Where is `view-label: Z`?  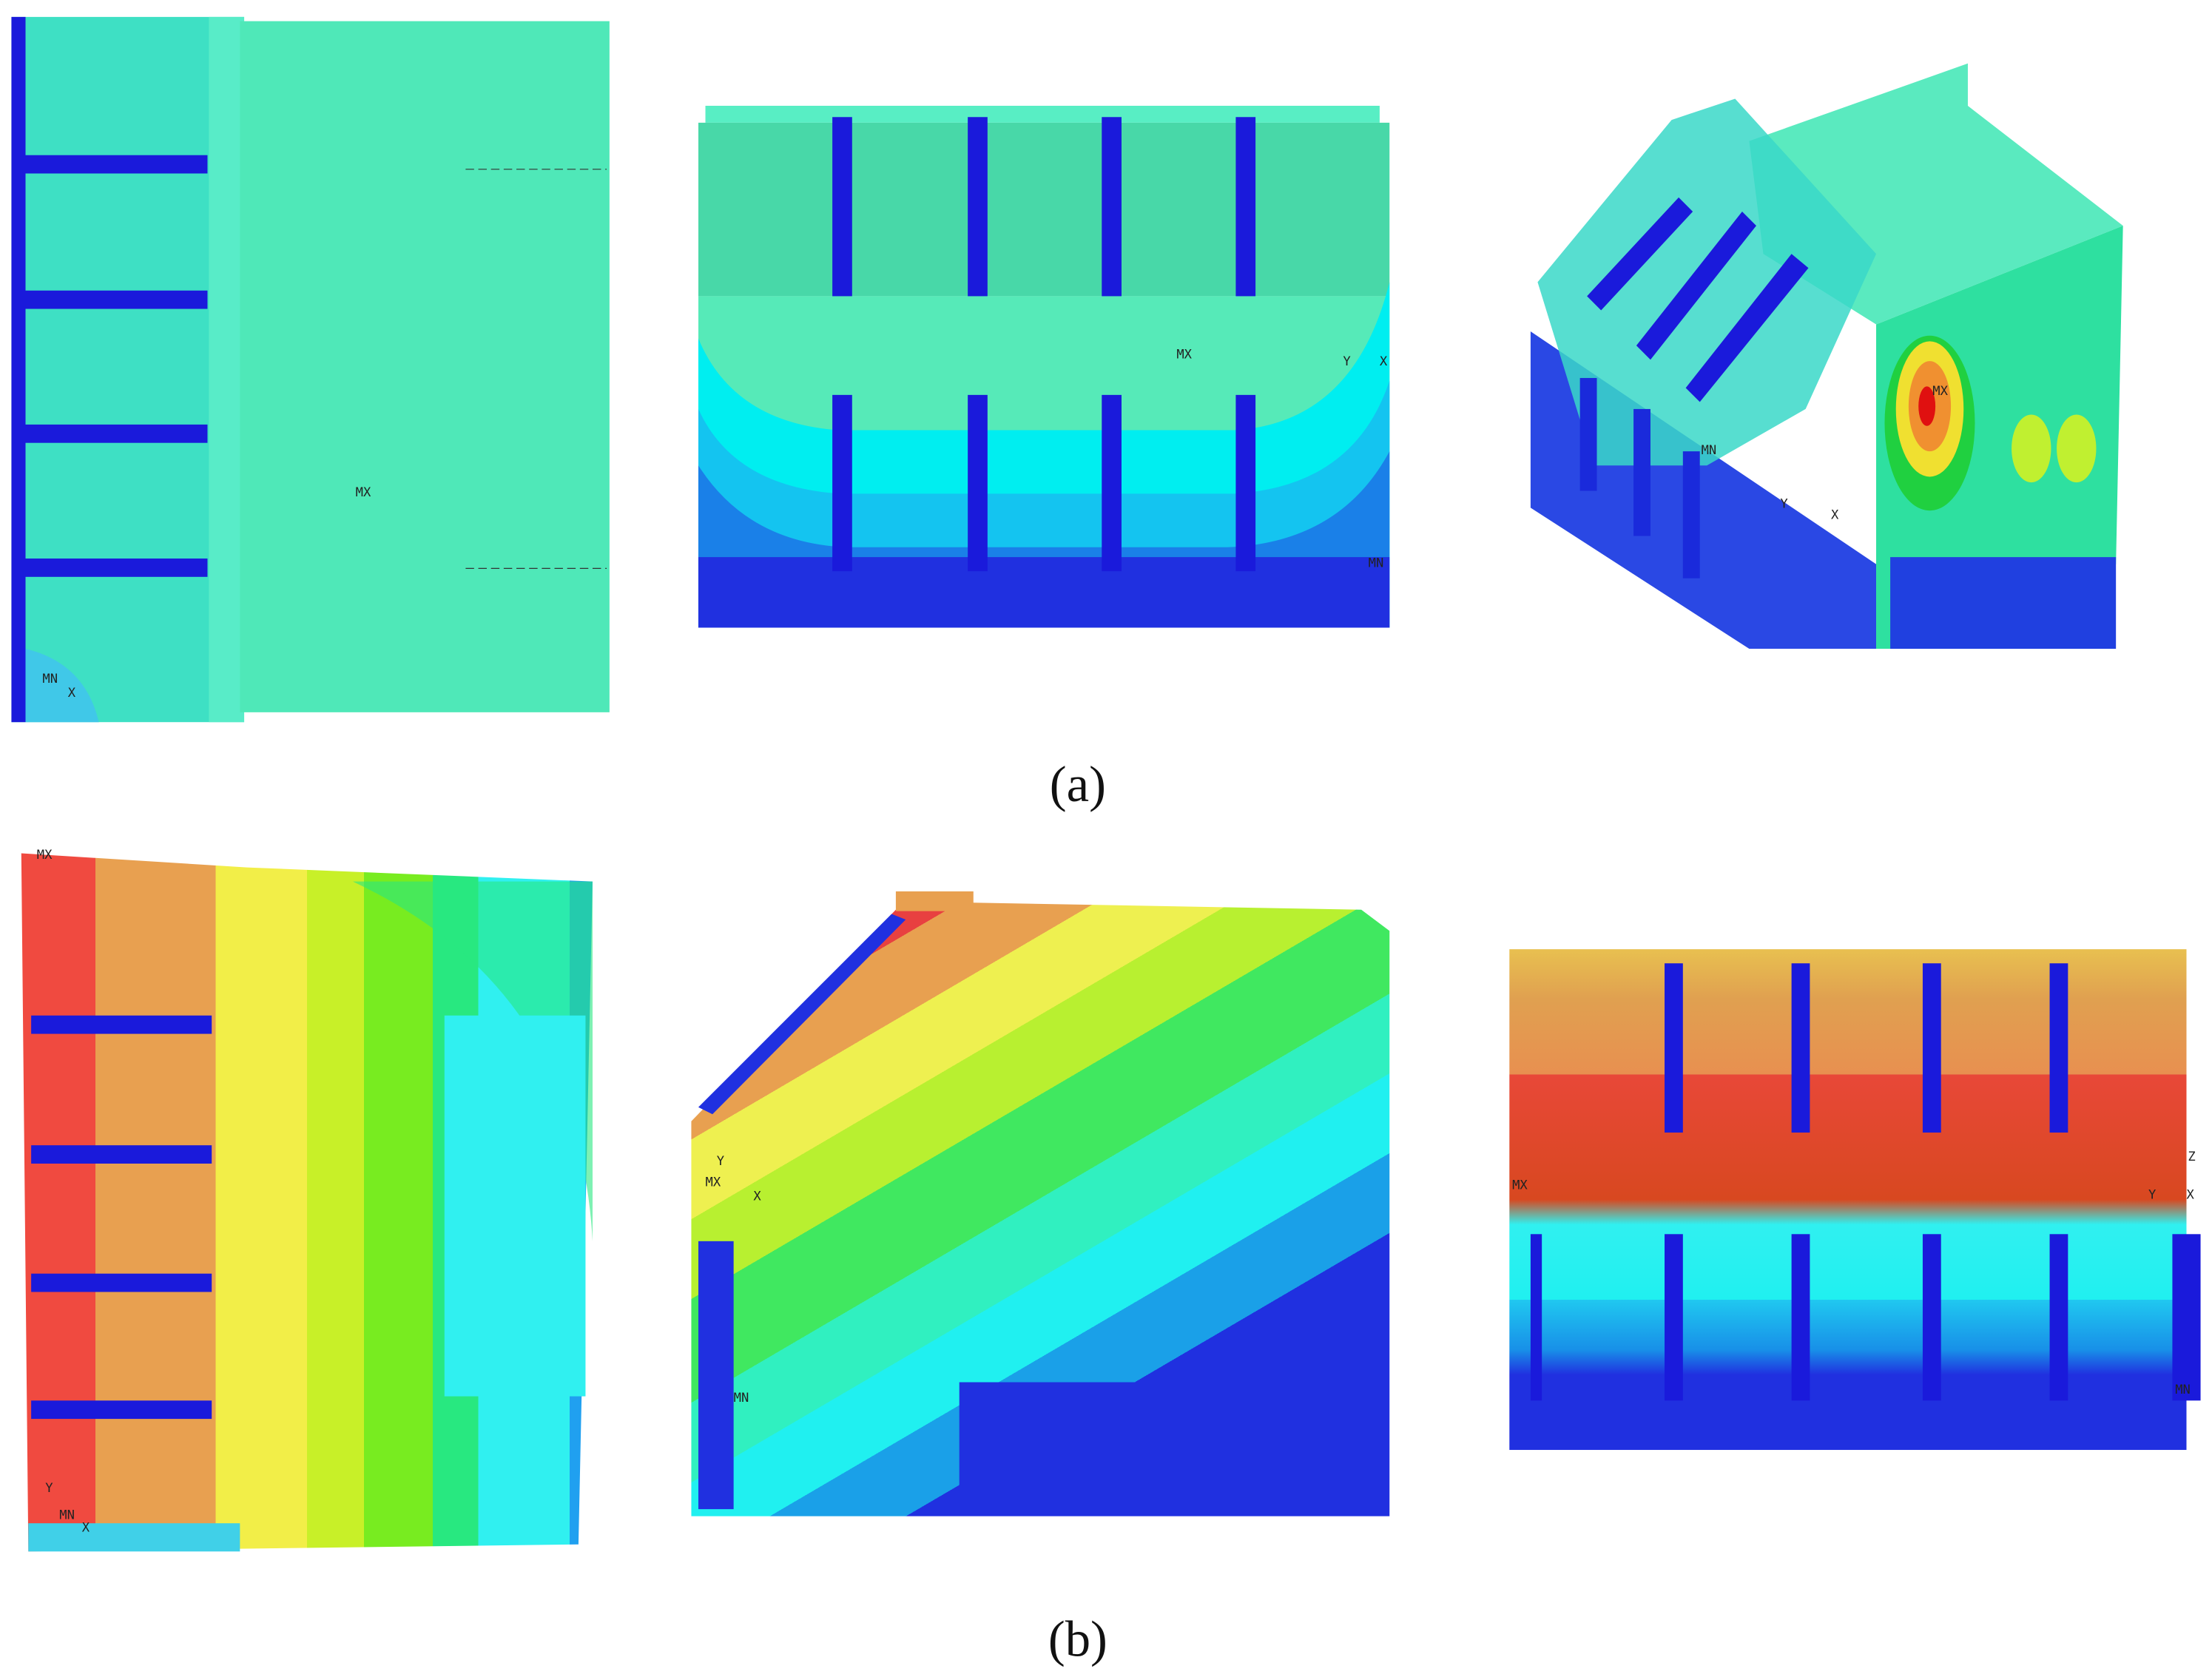 view-label: Z is located at coordinates (2191, 1157).